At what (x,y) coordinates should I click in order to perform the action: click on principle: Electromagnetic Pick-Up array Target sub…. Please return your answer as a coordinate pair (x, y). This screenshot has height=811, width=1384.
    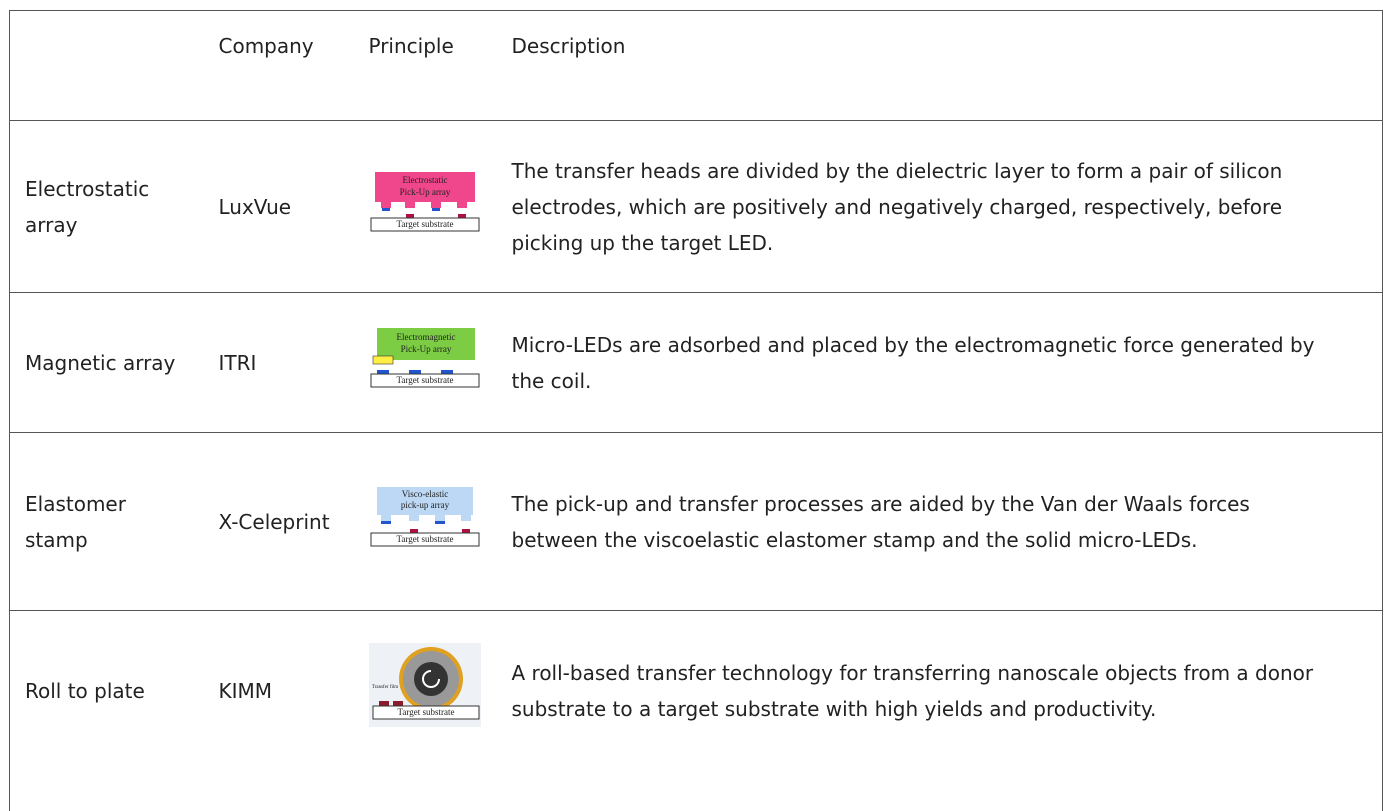
    Looking at the image, I should click on (429, 362).